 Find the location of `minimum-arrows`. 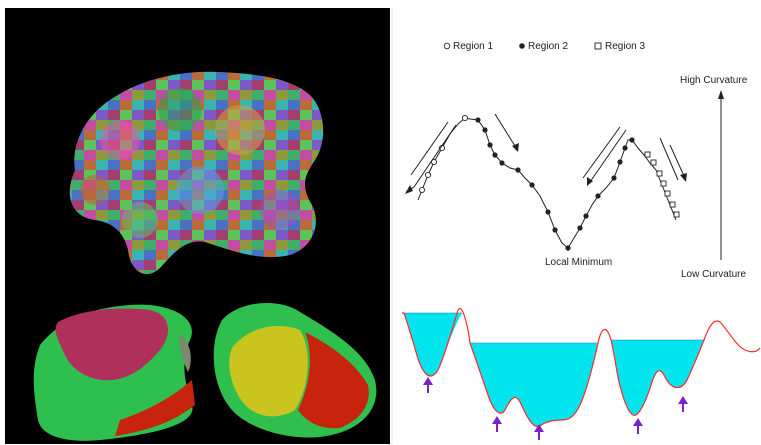

minimum-arrows is located at coordinates (555, 408).